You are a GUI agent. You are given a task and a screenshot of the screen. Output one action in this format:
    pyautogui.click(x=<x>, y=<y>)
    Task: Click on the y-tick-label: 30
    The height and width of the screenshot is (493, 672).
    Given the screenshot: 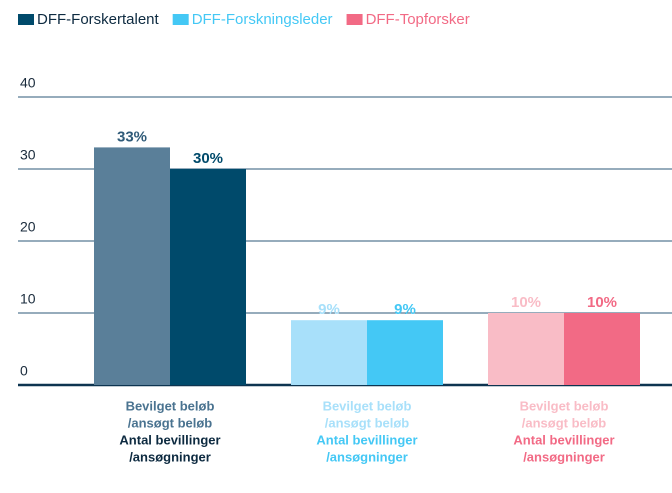 What is the action you would take?
    pyautogui.click(x=28, y=155)
    